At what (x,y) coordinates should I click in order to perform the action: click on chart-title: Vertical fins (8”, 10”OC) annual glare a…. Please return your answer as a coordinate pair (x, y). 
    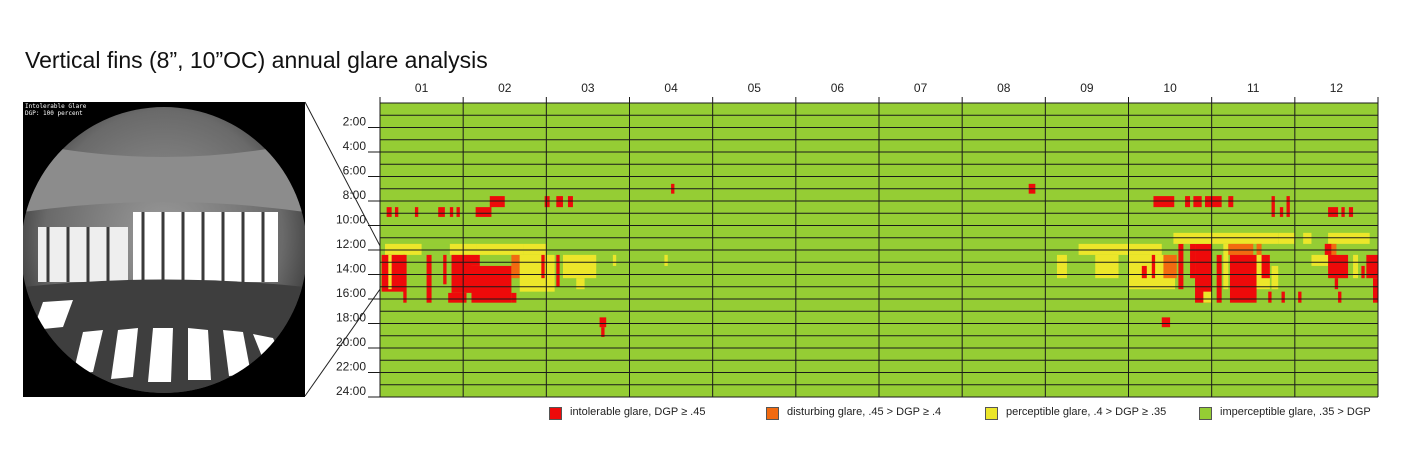
    Looking at the image, I should click on (256, 60).